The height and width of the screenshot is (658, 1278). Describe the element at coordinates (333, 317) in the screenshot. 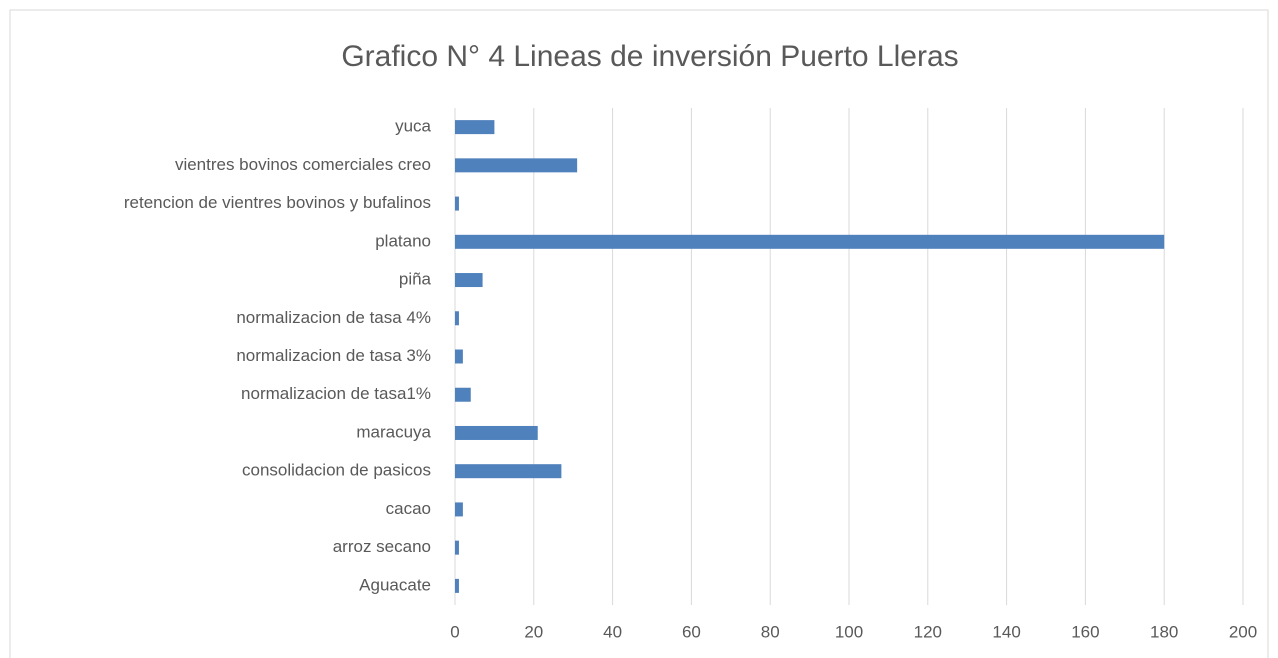

I see `y-tick-label: normalizacion de tasa 4%` at that location.